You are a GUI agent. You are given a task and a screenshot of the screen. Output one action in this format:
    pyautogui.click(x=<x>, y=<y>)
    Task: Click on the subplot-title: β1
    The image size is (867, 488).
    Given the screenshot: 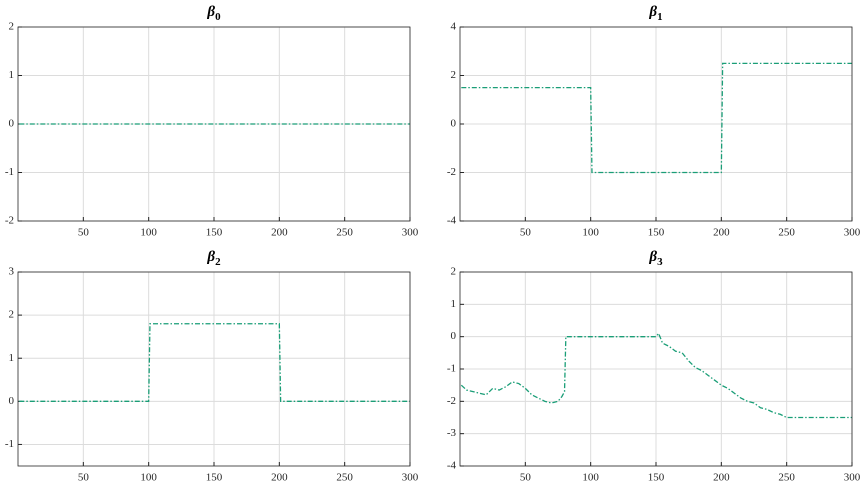 What is the action you would take?
    pyautogui.click(x=655, y=13)
    